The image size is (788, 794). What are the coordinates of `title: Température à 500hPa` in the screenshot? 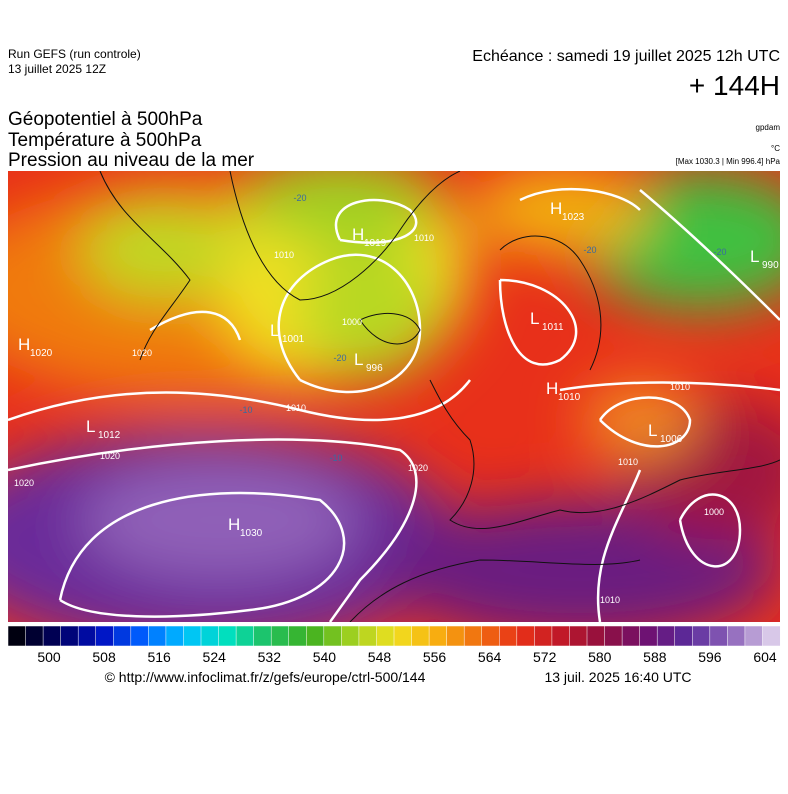 It's located at (105, 140).